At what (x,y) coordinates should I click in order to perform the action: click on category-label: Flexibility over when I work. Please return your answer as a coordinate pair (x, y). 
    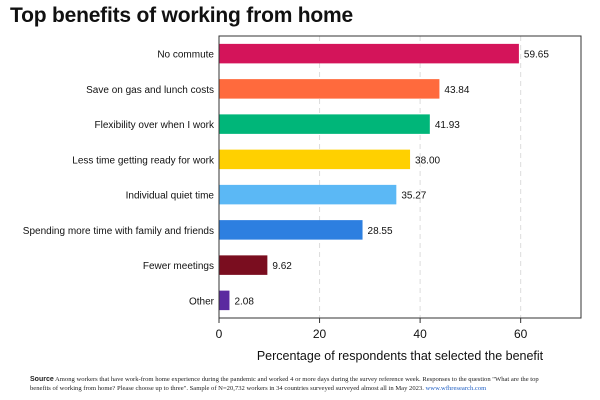
    Looking at the image, I should click on (155, 125).